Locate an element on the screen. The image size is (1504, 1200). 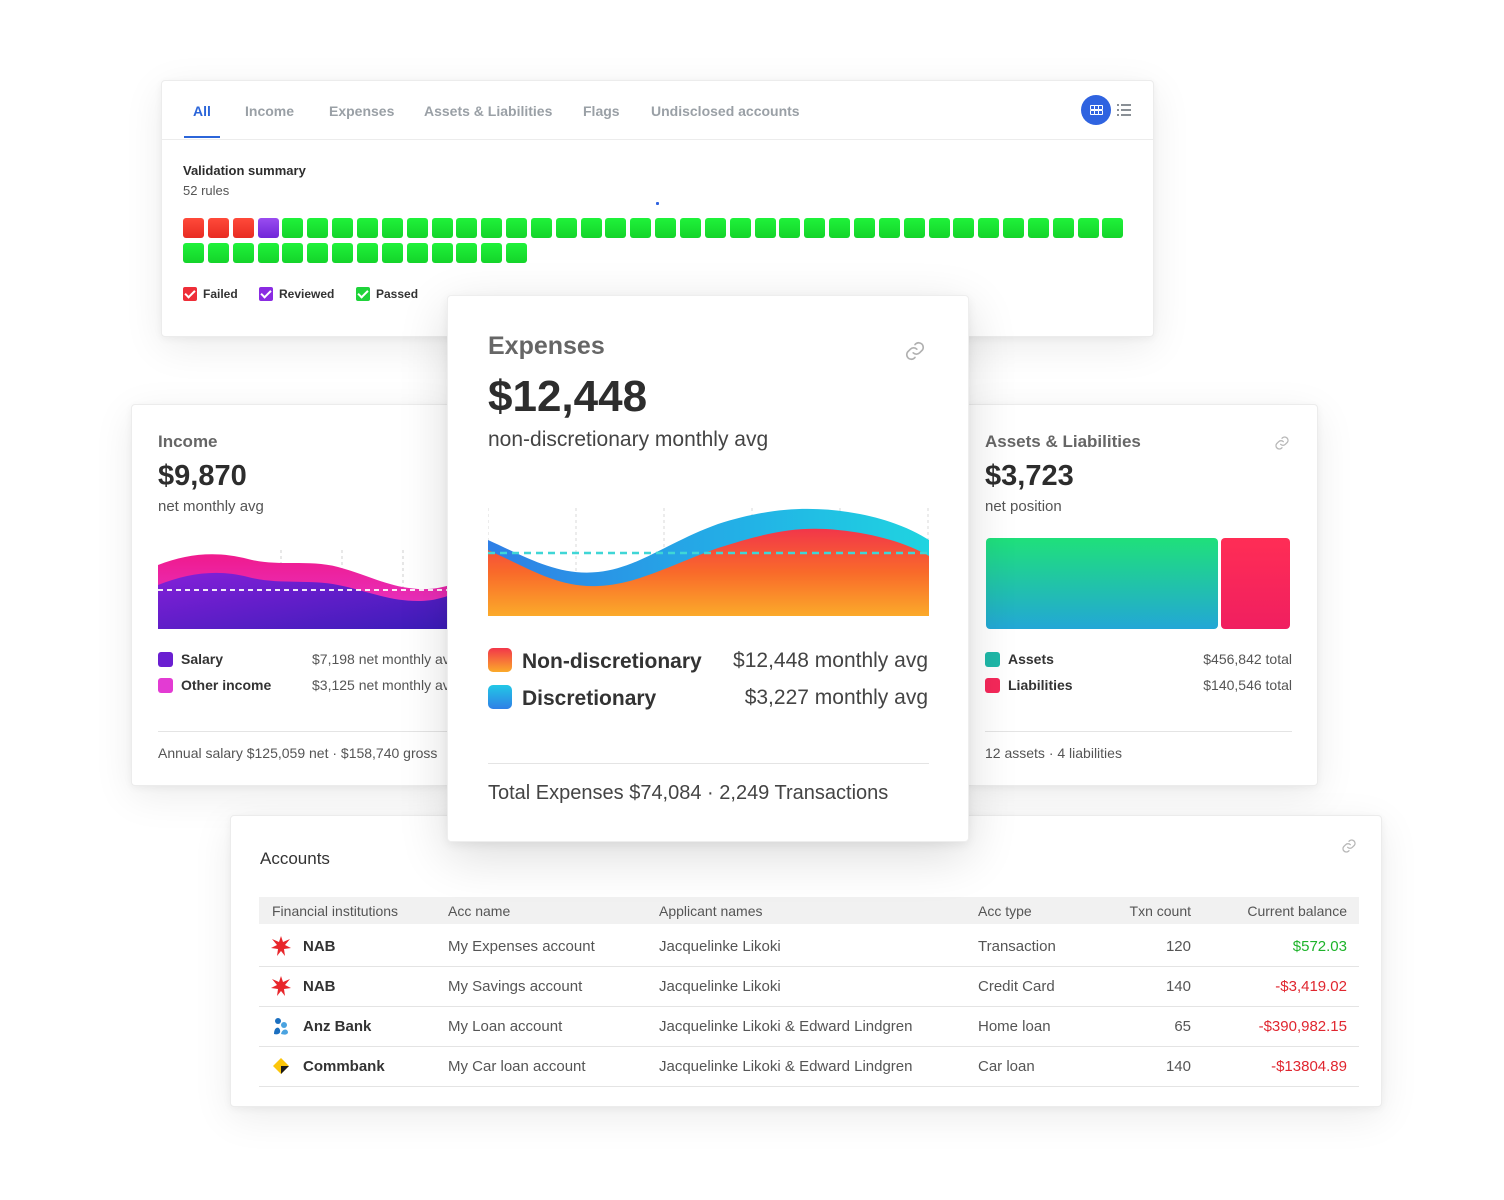
salary-swatch is located at coordinates (165, 659).